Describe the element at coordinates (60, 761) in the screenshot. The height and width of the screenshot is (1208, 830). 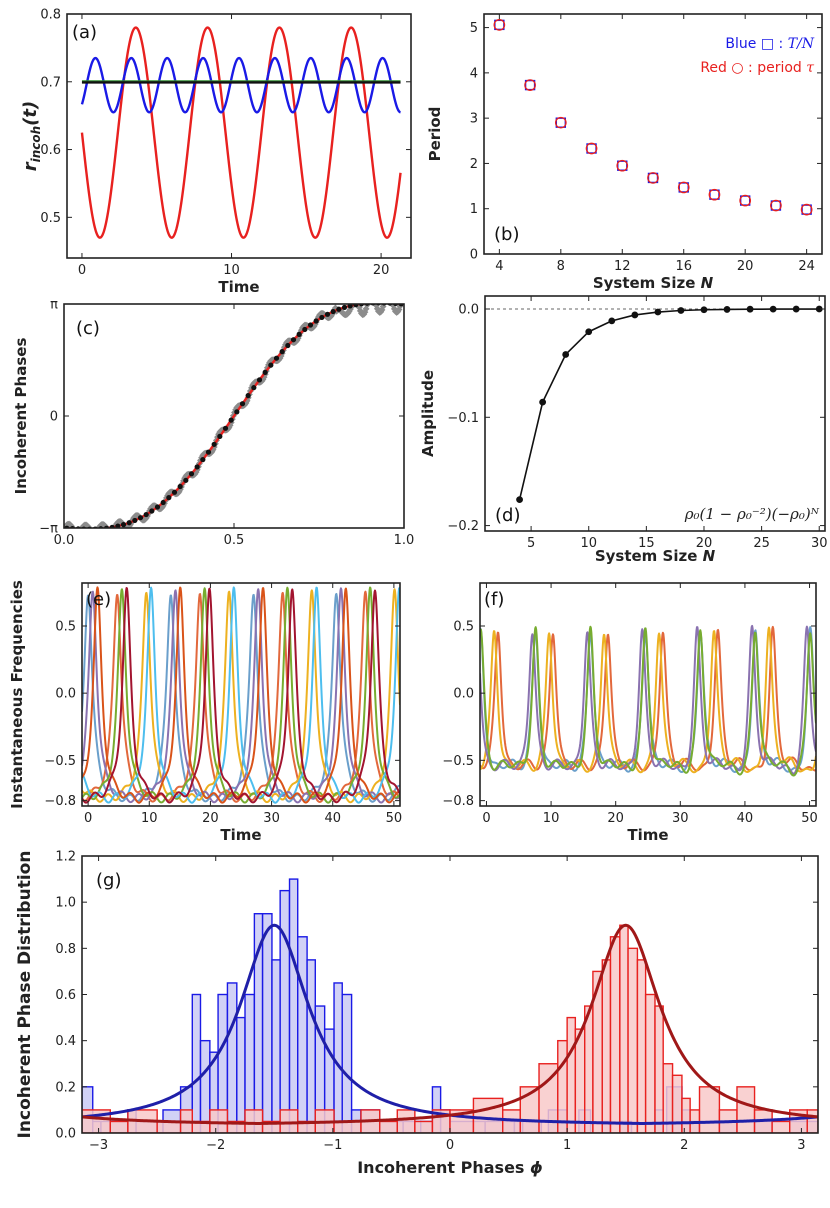
I see `y-tick-label: −0.5` at that location.